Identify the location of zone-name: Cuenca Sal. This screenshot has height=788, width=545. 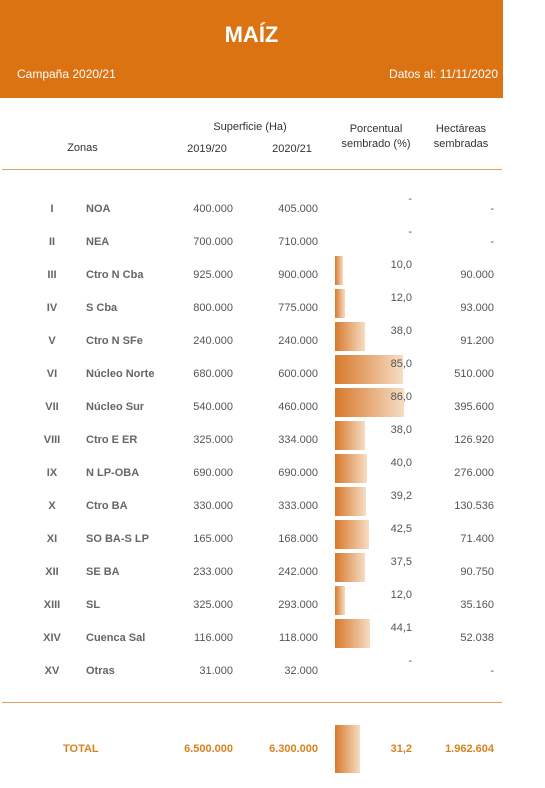
(116, 638).